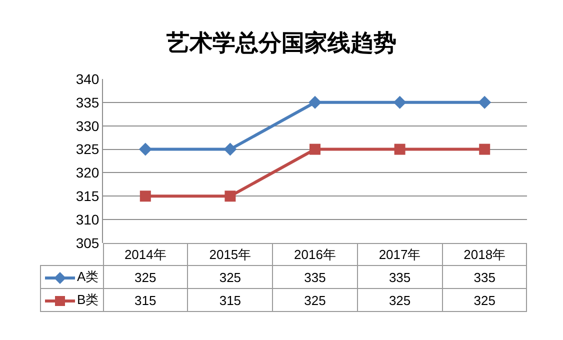 Image resolution: width=563 pixels, height=340 pixels. What do you see at coordinates (88, 149) in the screenshot?
I see `y-tick-label: 325` at bounding box center [88, 149].